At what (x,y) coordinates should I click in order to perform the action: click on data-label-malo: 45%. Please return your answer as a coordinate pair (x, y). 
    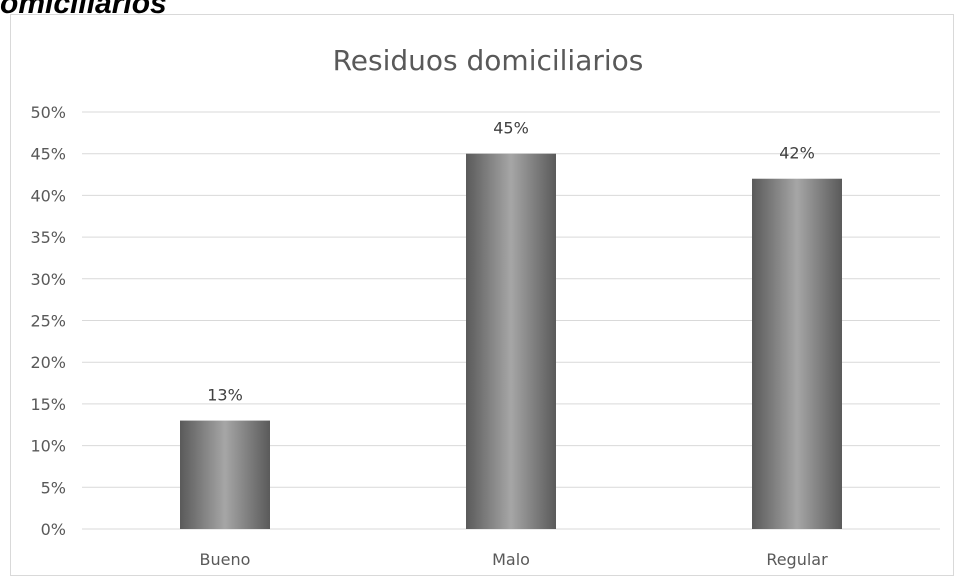
    Looking at the image, I should click on (511, 128).